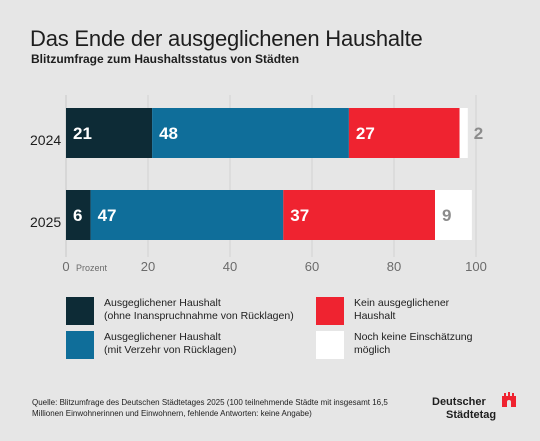 This screenshot has height=441, width=540. Describe the element at coordinates (45, 140) in the screenshot. I see `category-label: 2024` at that location.